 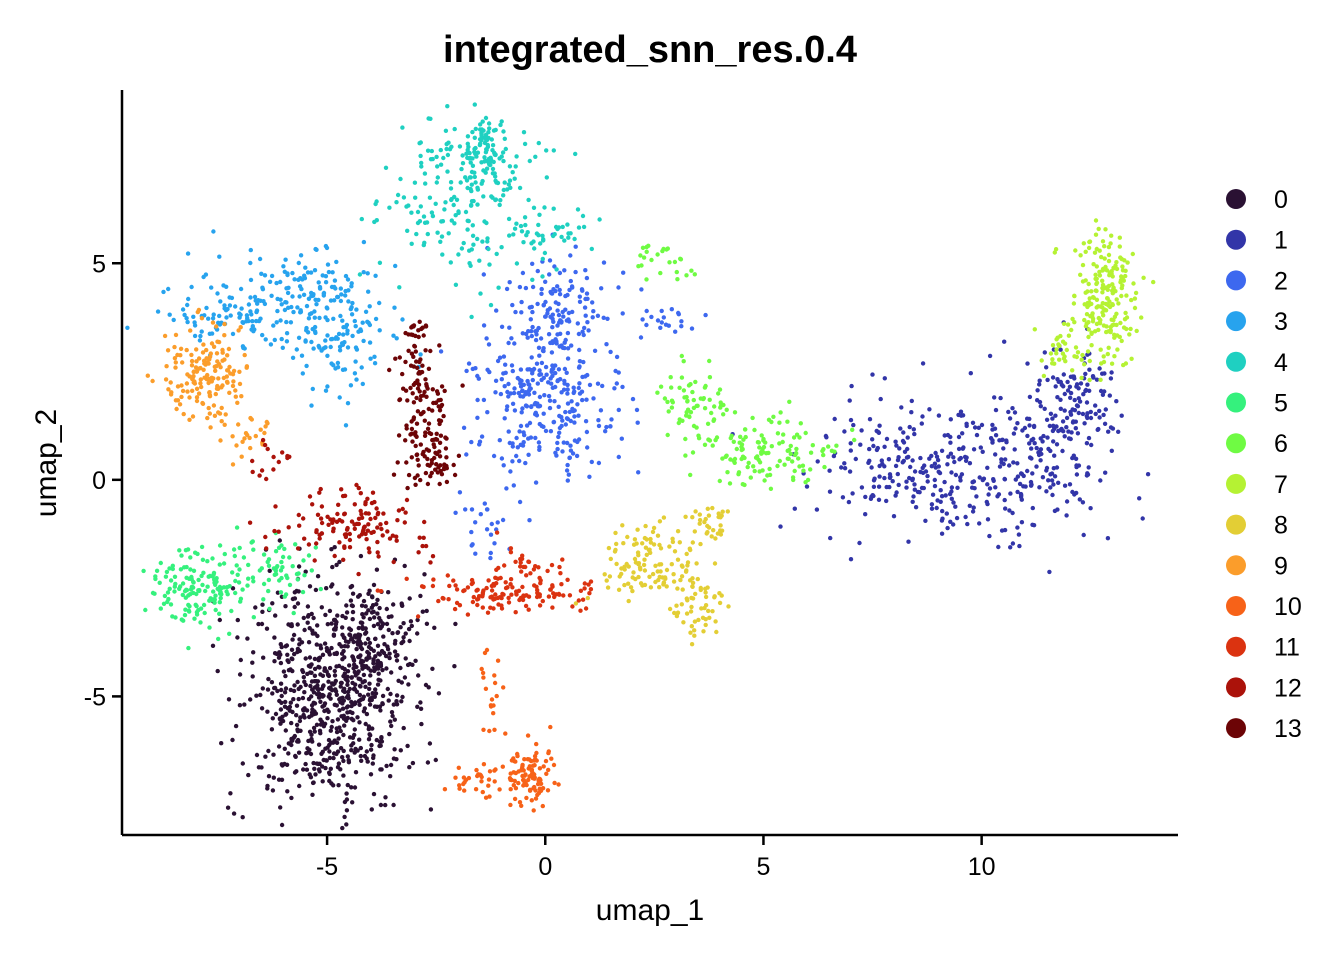 I want to click on legend-swatch, so click(x=1236, y=728).